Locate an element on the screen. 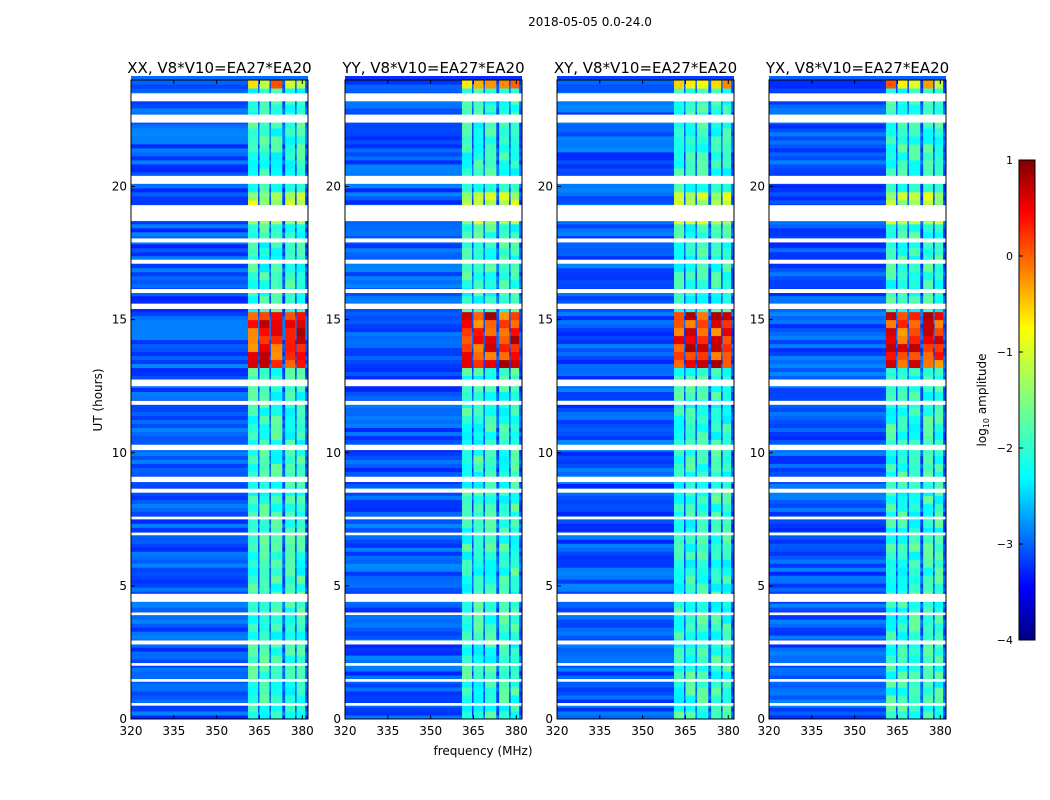 The height and width of the screenshot is (800, 1050). y-tick-label: 0 is located at coordinates (549, 719).